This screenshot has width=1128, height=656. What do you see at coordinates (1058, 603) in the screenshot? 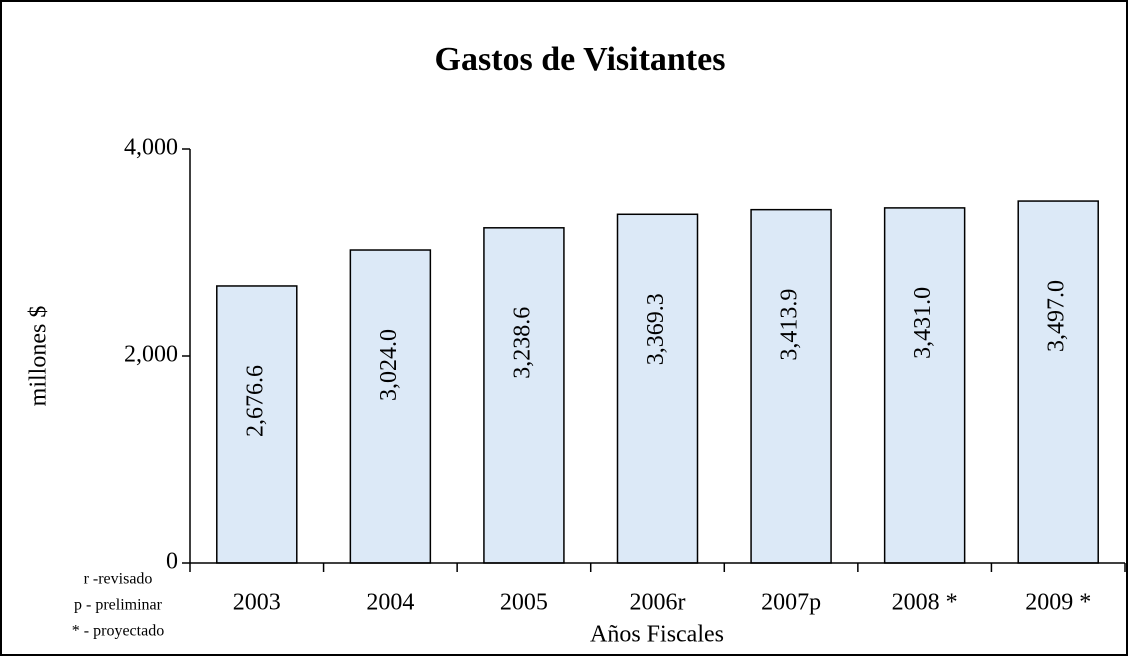
I see `x-tick-label: 2009 *` at bounding box center [1058, 603].